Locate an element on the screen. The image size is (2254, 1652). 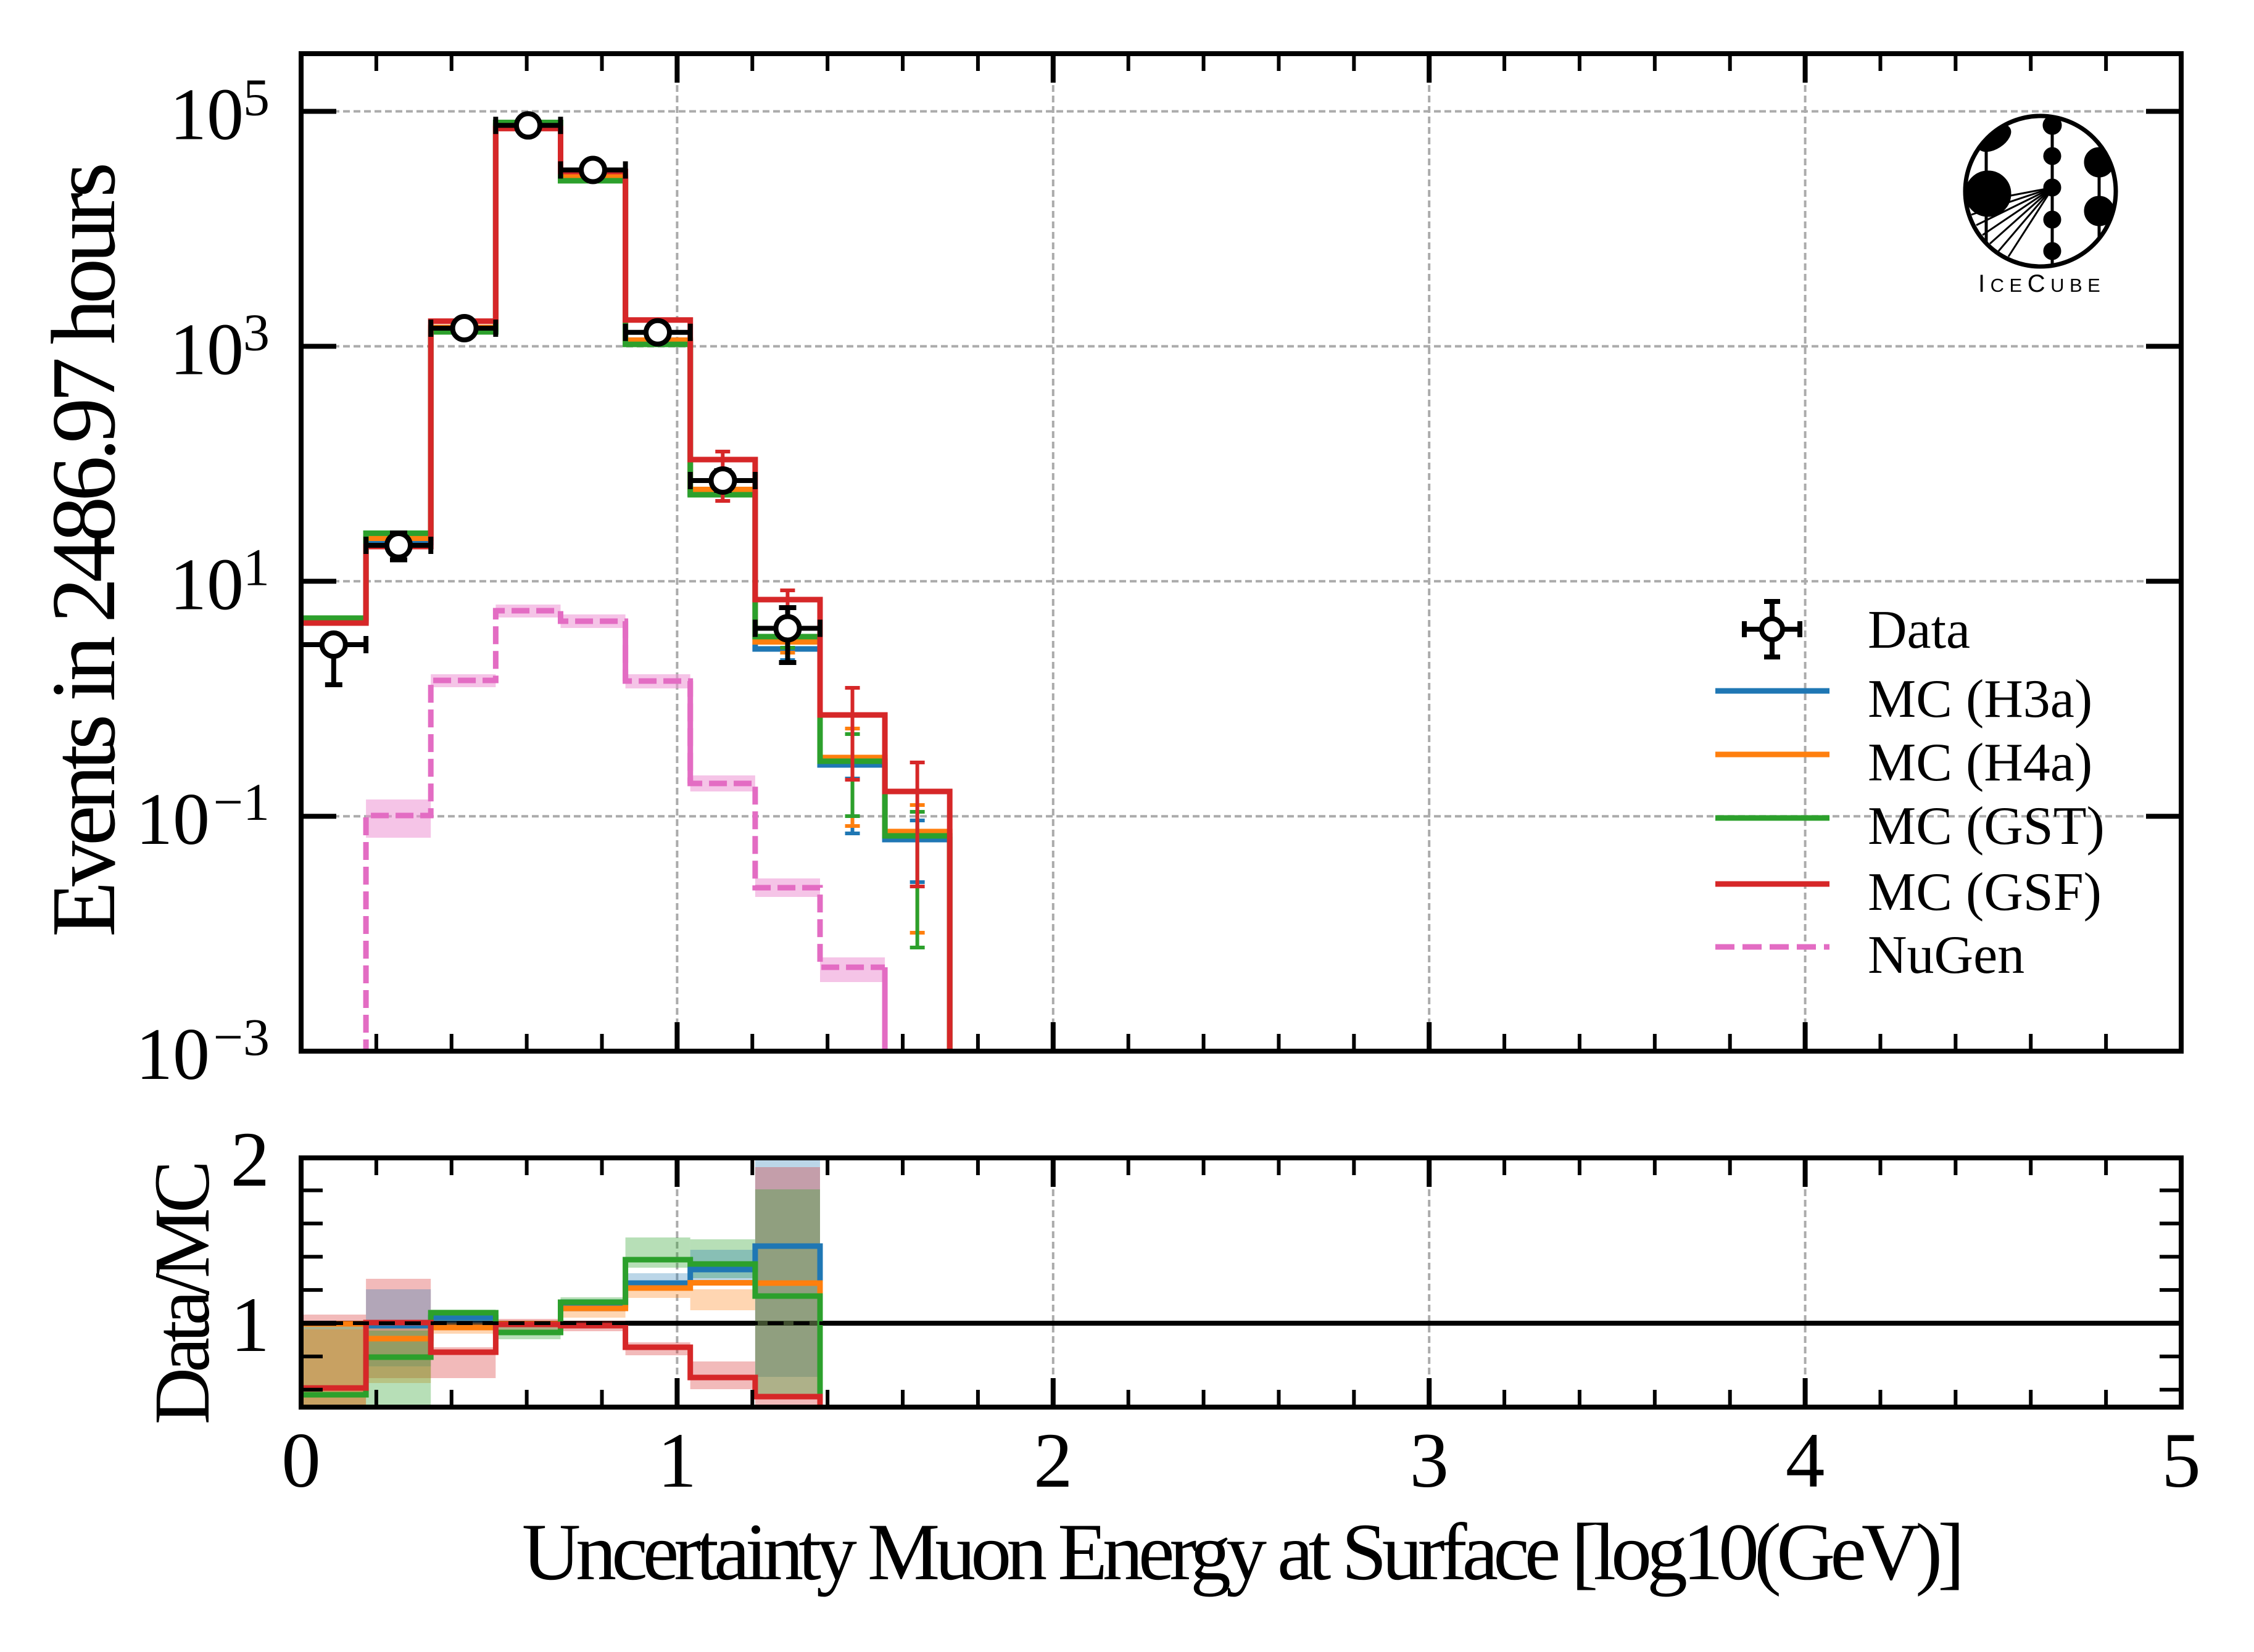
svg-text: Events in 2486.97 hours is located at coordinates (84, 551).